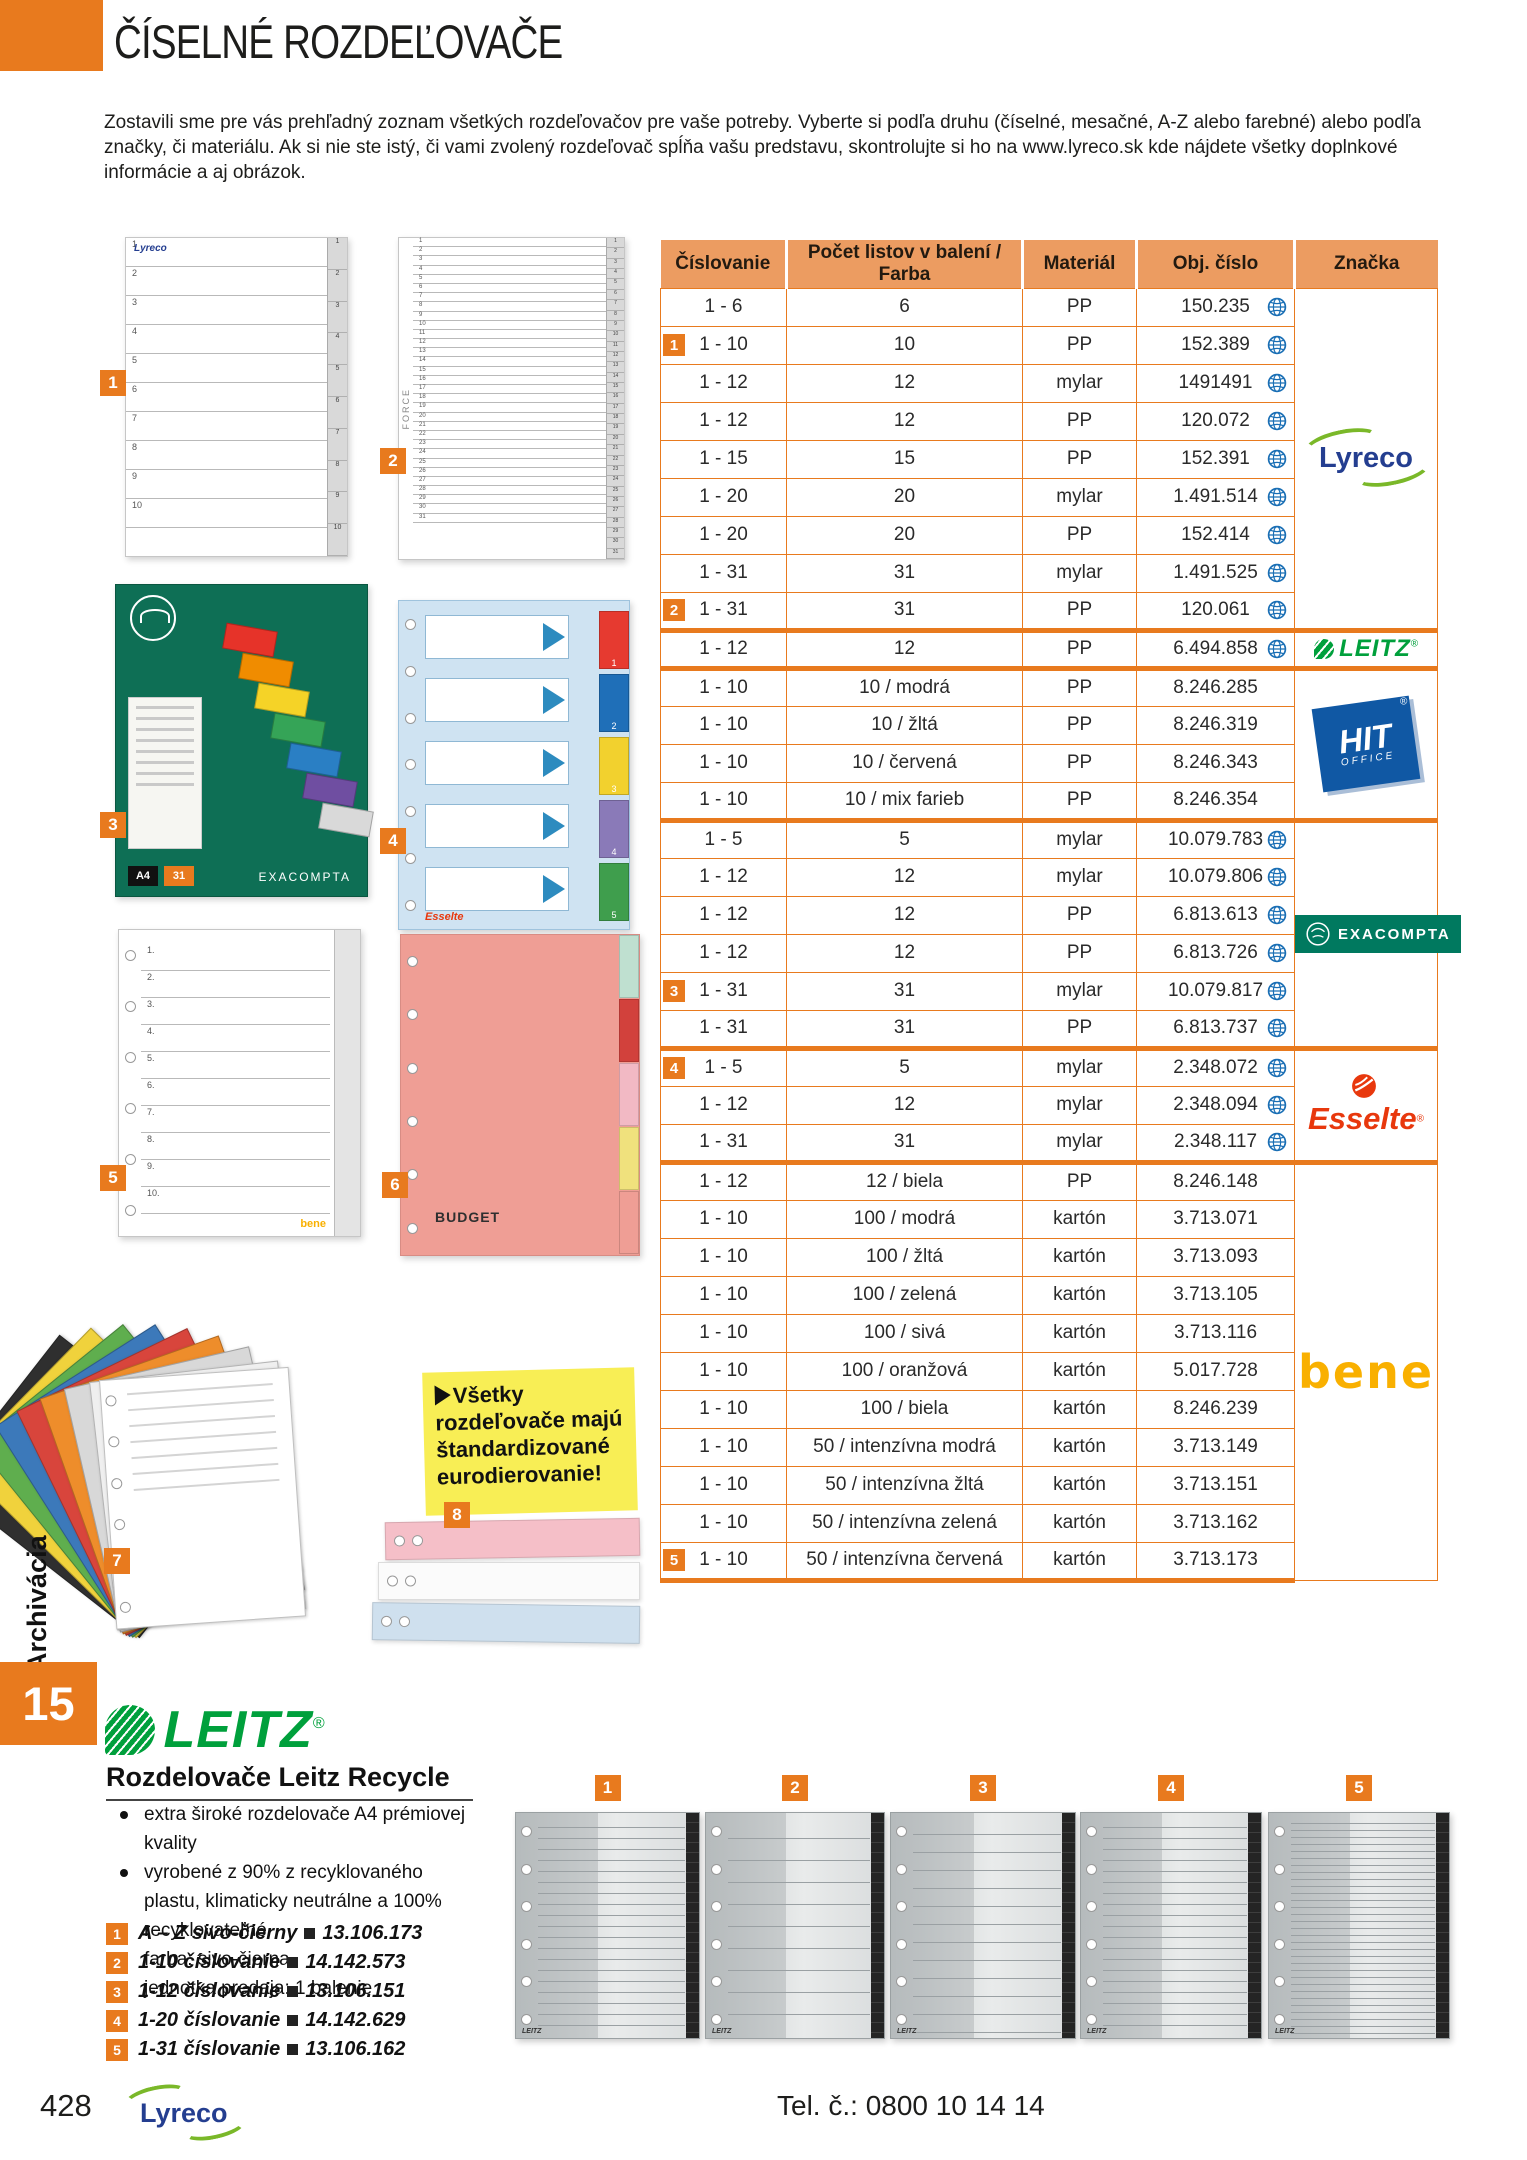 The image size is (1527, 2160). I want to click on line-number: 2, so click(421, 250).